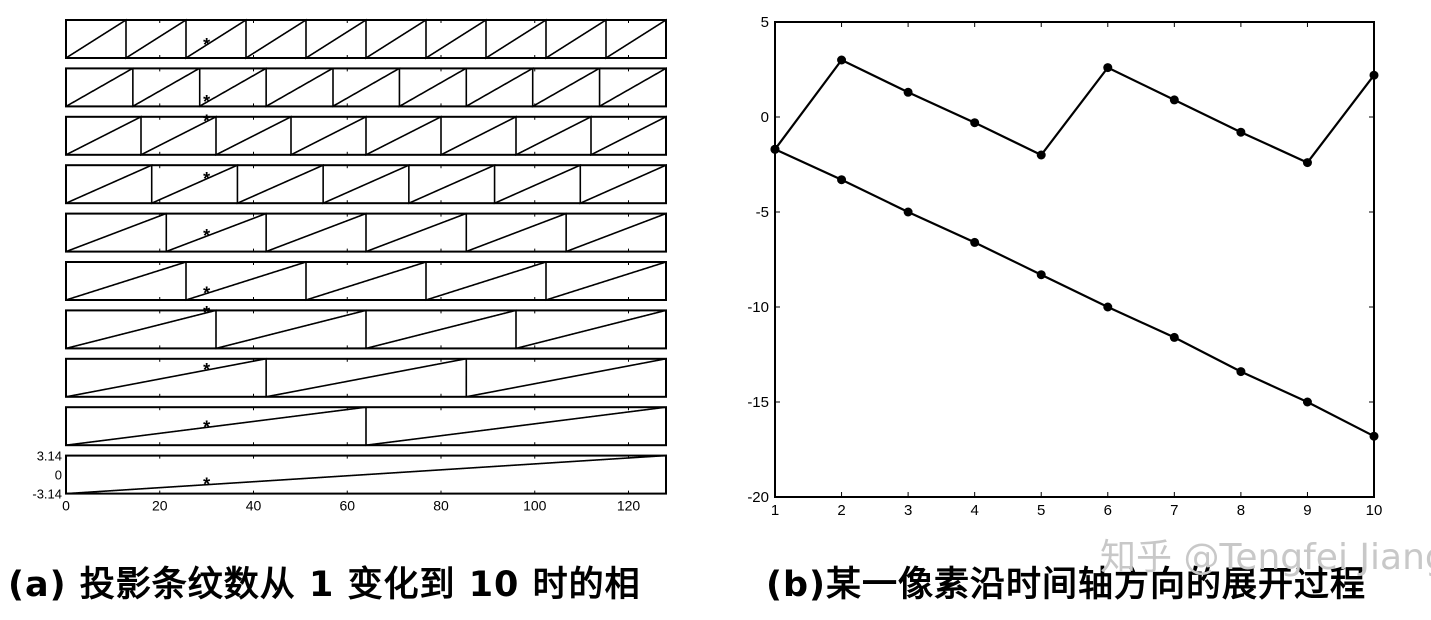 The height and width of the screenshot is (620, 1431). What do you see at coordinates (908, 510) in the screenshot?
I see `x-tick-label: 3` at bounding box center [908, 510].